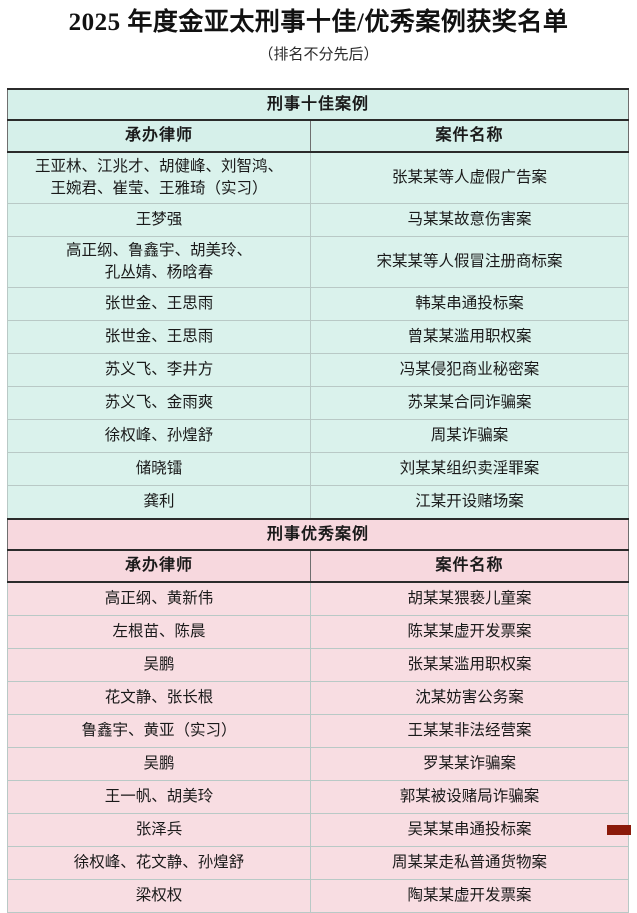 The height and width of the screenshot is (913, 637). Describe the element at coordinates (469, 731) in the screenshot. I see `cell-case-name: 王某某非法经营案` at that location.